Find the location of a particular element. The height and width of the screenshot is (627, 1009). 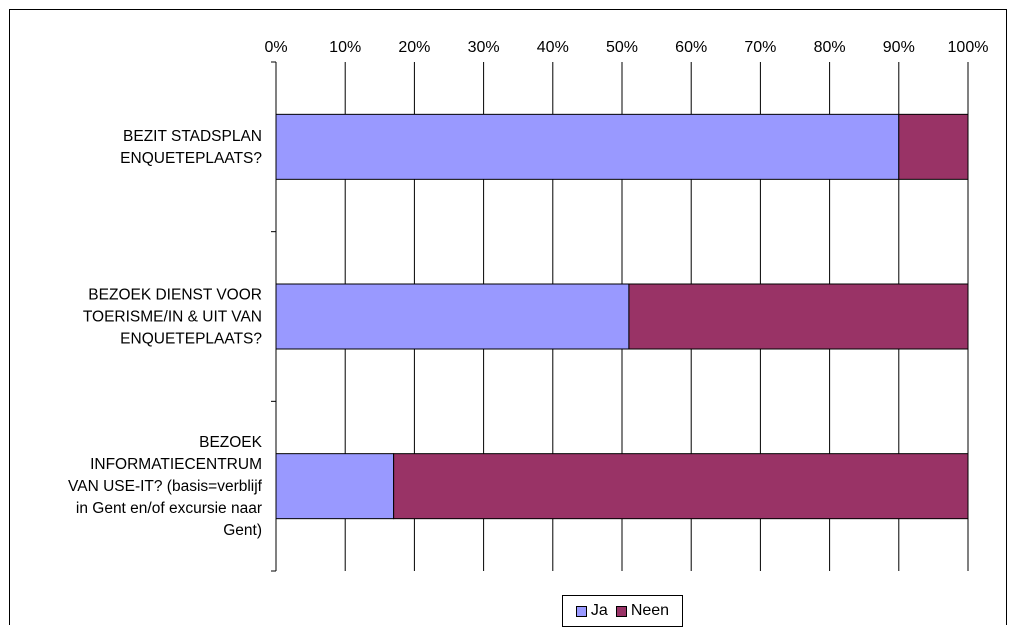

legend-item-ja: Ja is located at coordinates (591, 611).